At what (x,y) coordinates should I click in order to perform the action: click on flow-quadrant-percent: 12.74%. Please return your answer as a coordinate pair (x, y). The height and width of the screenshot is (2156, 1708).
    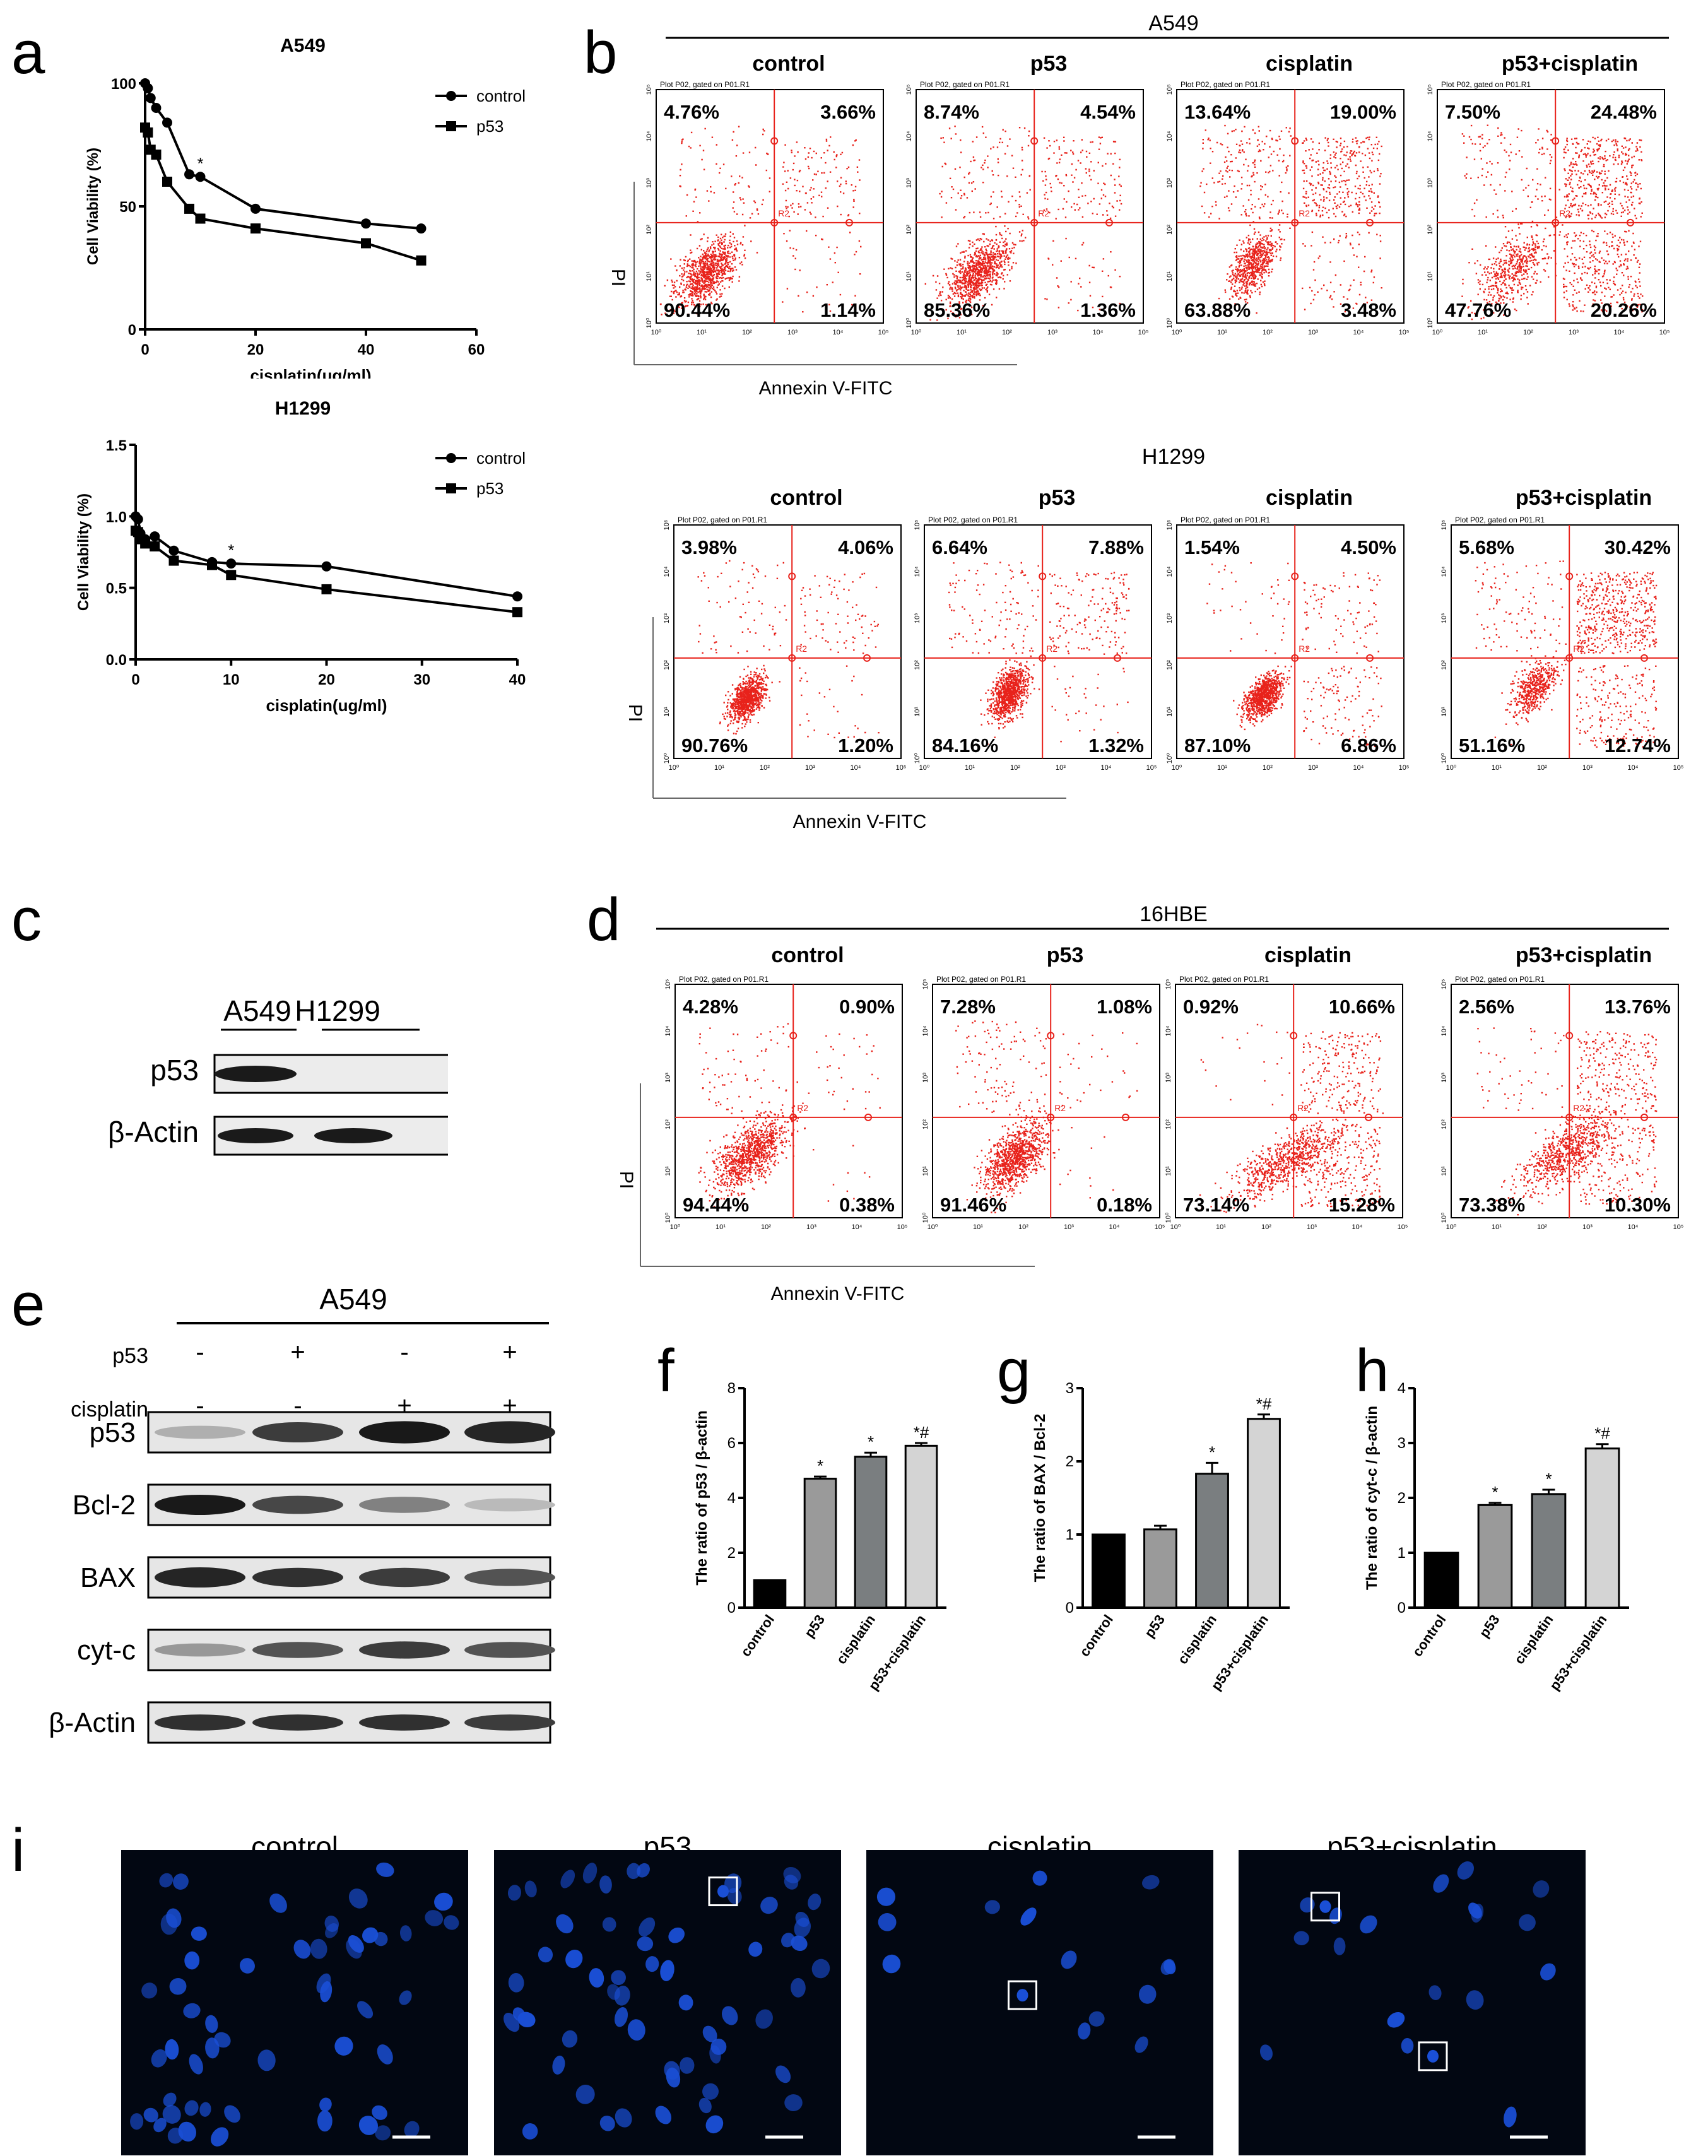
    Looking at the image, I should click on (1638, 745).